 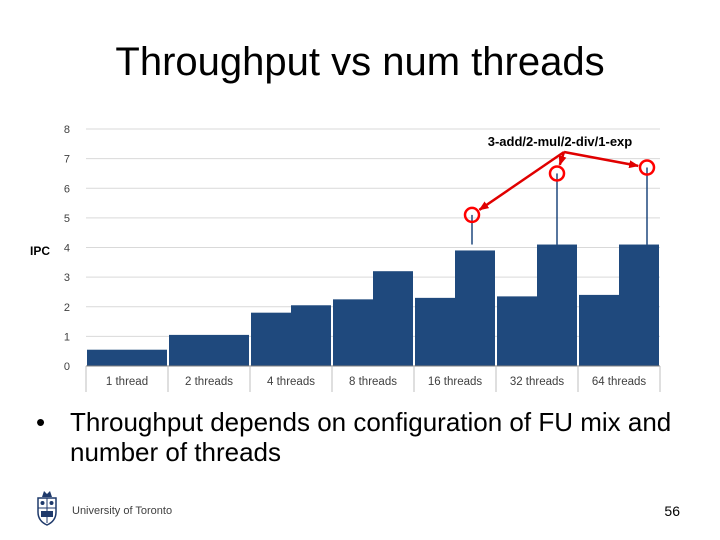 I want to click on x-tick-label: 16 threads, so click(x=455, y=382).